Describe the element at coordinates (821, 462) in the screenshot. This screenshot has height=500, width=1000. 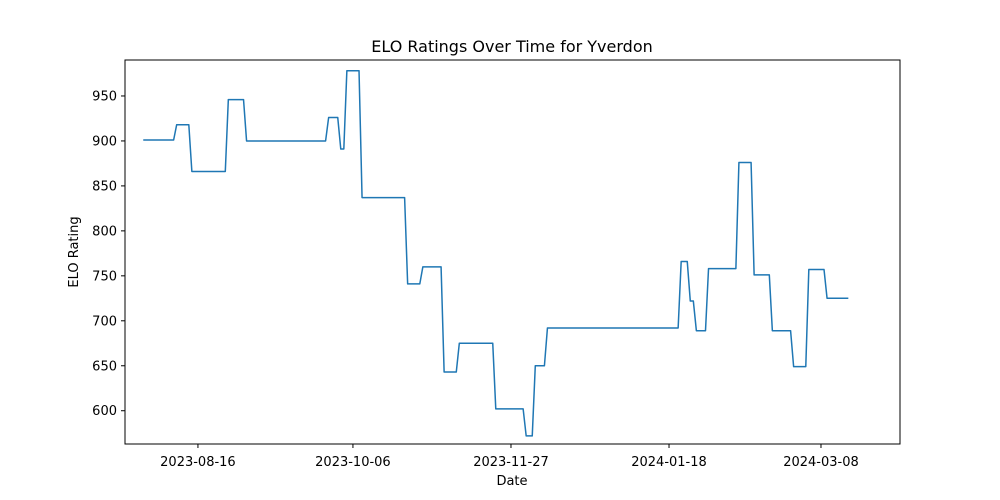
I see `x-tick-label: 2024-03-08` at that location.